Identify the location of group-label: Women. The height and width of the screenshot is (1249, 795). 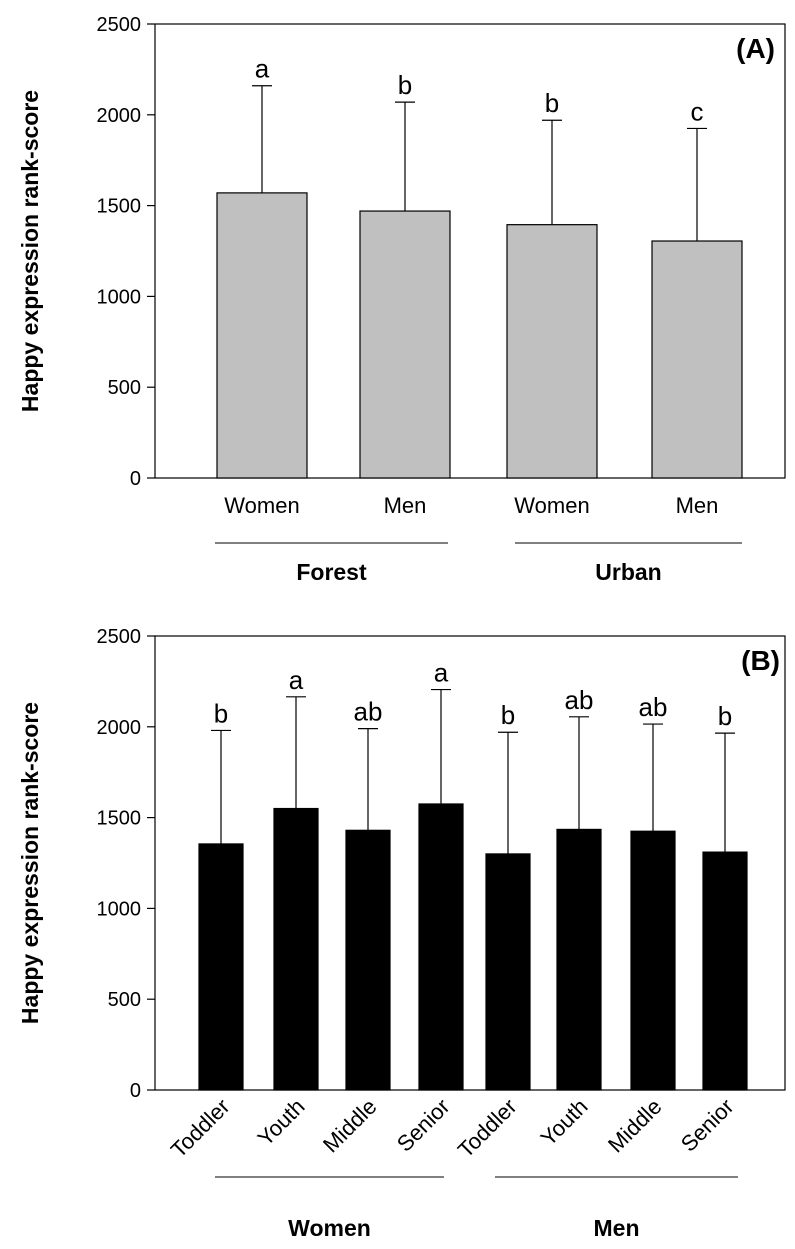
(329, 1228).